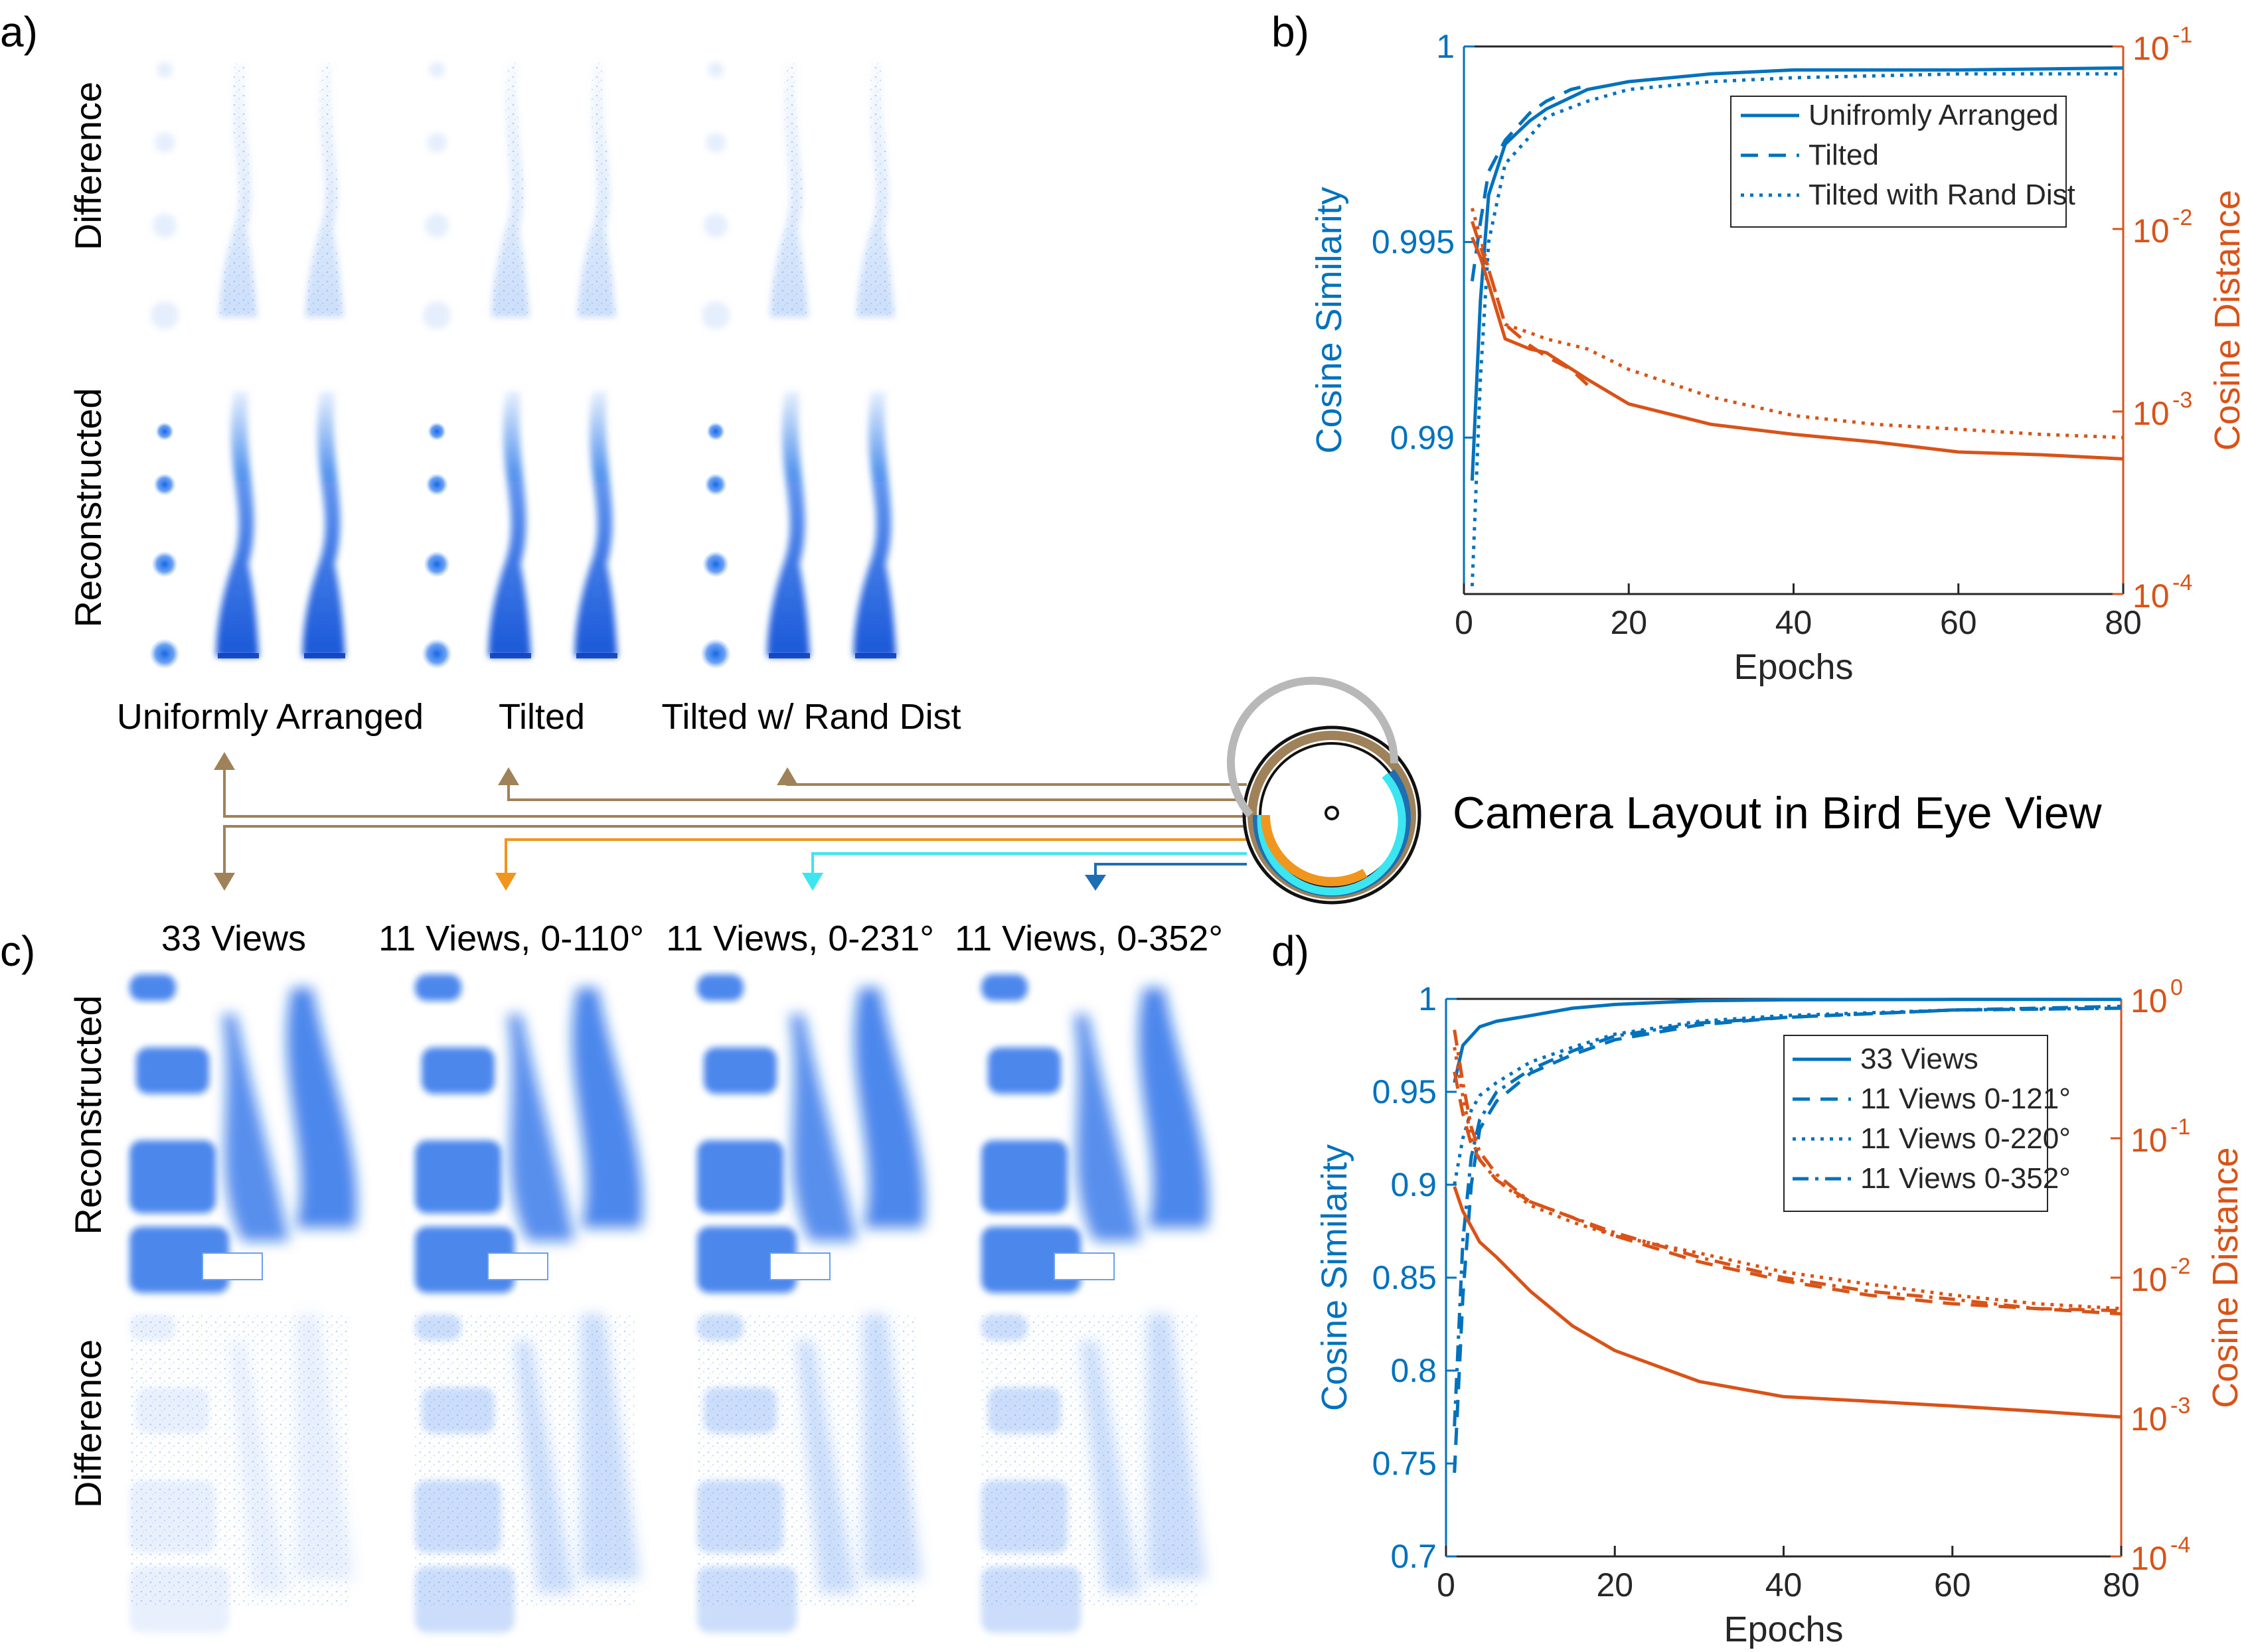 The height and width of the screenshot is (1652, 2252). What do you see at coordinates (2182, 35) in the screenshot?
I see `y-right-tick-exponent: -1` at bounding box center [2182, 35].